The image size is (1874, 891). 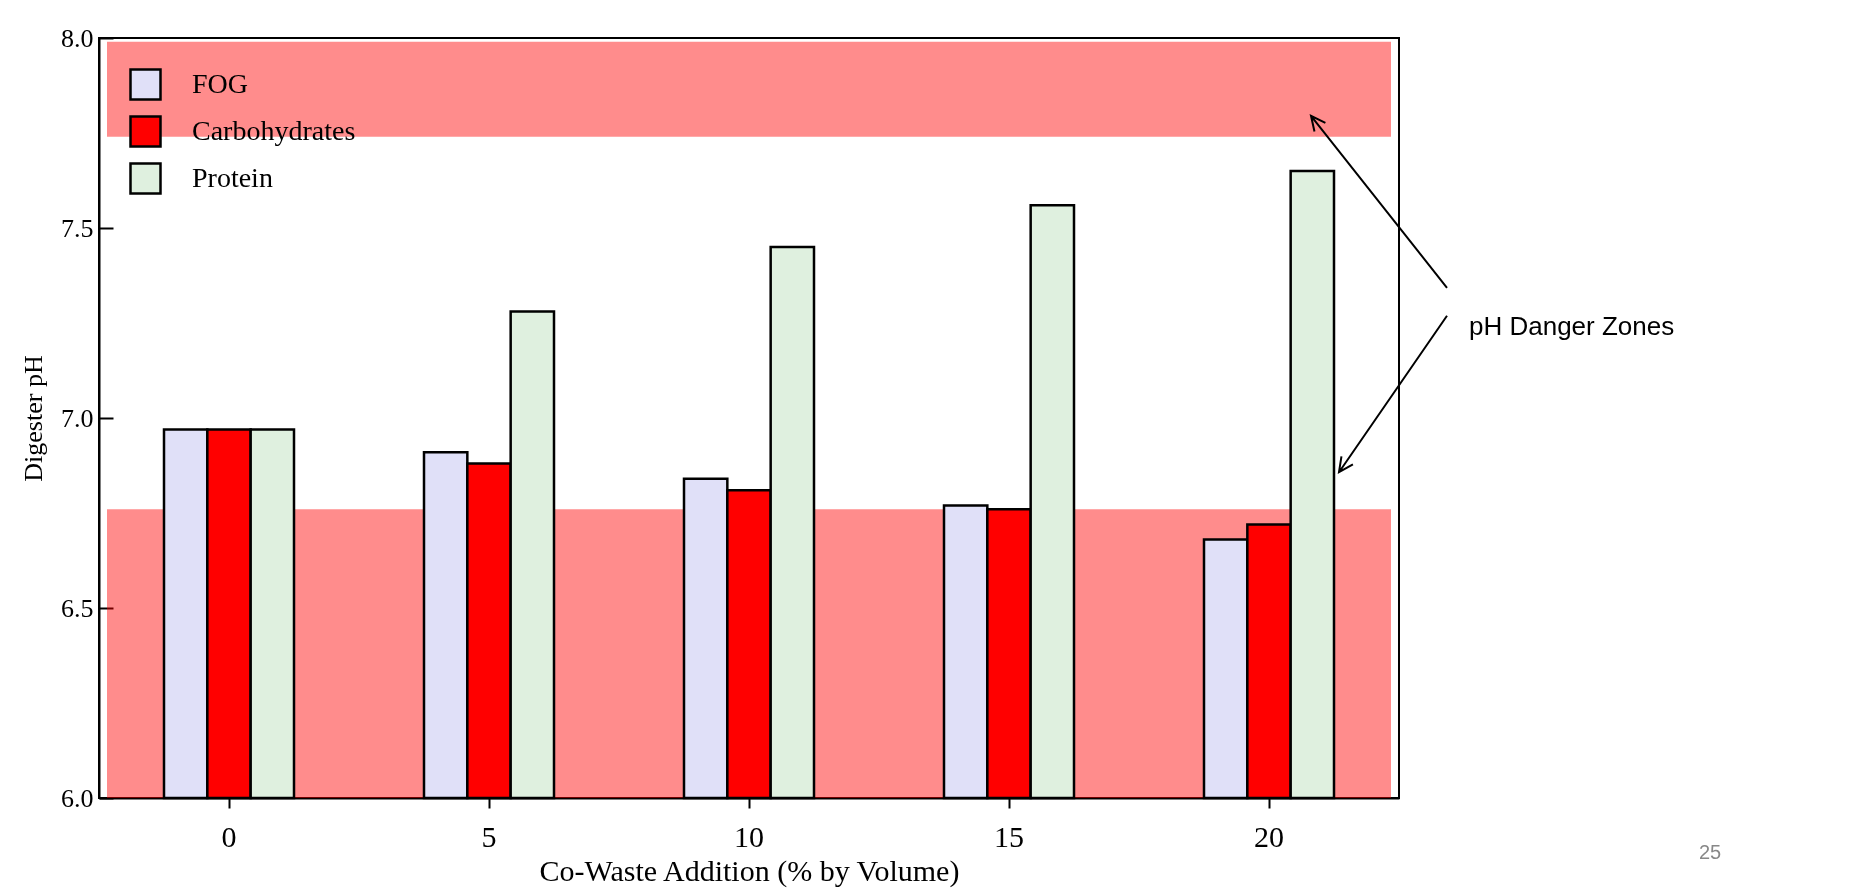 What do you see at coordinates (274, 130) in the screenshot?
I see `legend-label: Carbohydrates` at bounding box center [274, 130].